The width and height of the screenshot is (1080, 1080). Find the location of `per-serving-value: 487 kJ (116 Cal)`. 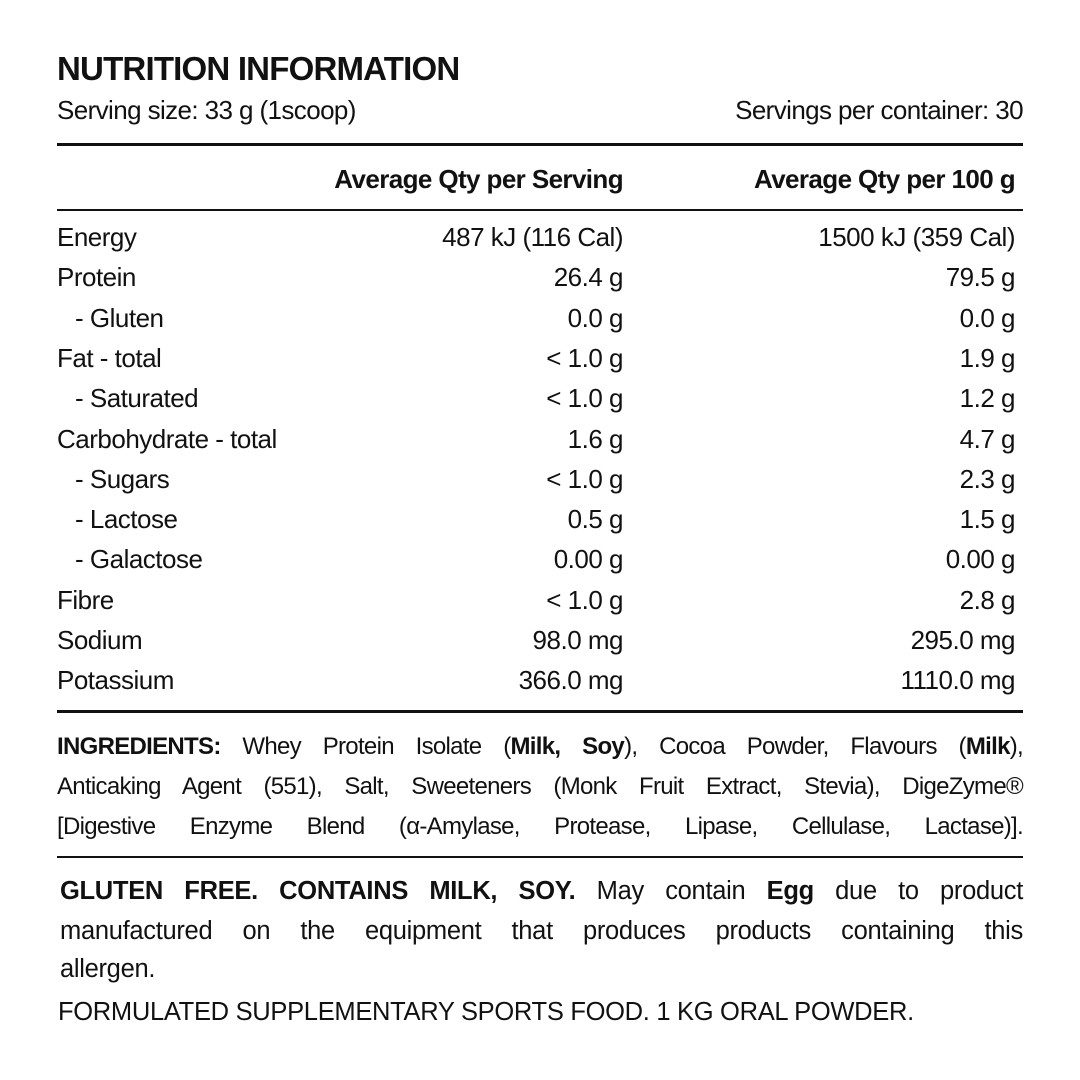

per-serving-value: 487 kJ (116 Cal) is located at coordinates (532, 237).